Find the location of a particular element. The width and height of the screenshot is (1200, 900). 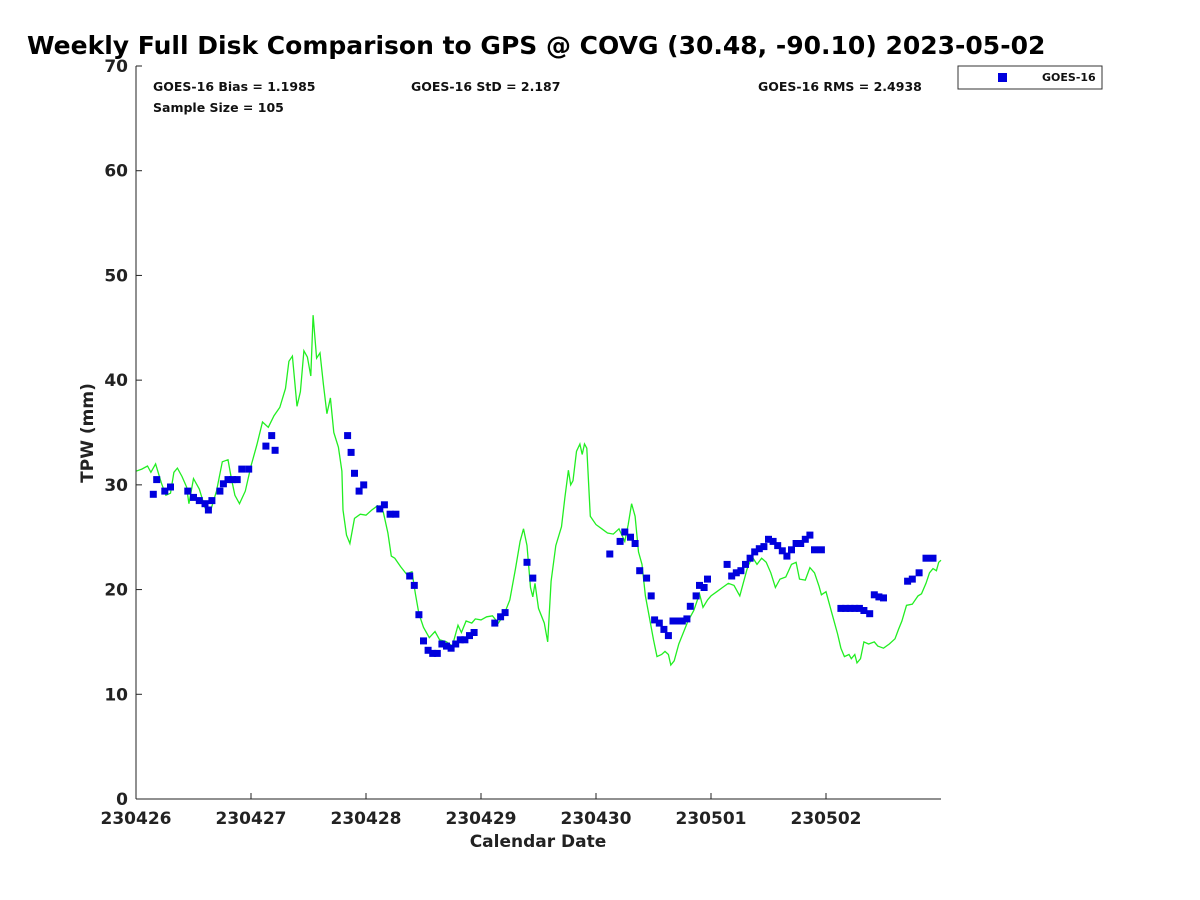

y-tick-label: 20 is located at coordinates (116, 591).